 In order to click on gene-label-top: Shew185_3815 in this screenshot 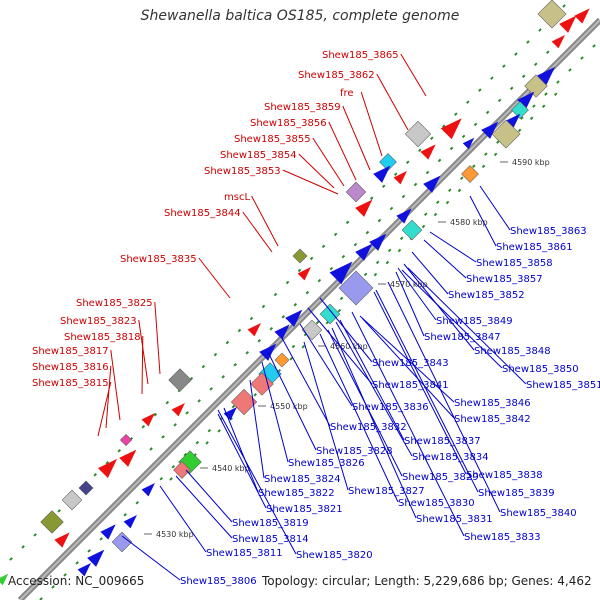, I will do `click(70, 383)`.